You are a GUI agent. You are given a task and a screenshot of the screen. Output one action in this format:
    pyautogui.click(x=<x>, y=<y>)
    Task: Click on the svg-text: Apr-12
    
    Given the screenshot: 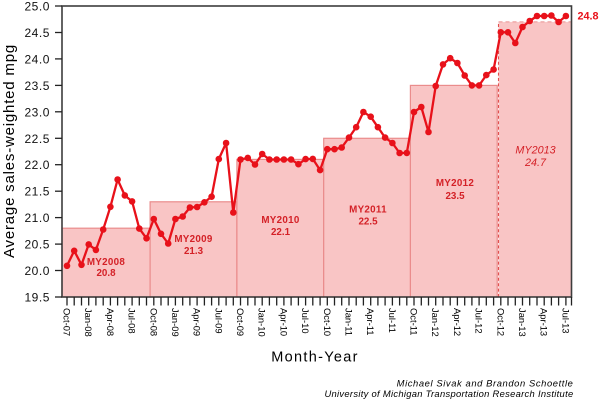 What is the action you would take?
    pyautogui.click(x=457, y=322)
    